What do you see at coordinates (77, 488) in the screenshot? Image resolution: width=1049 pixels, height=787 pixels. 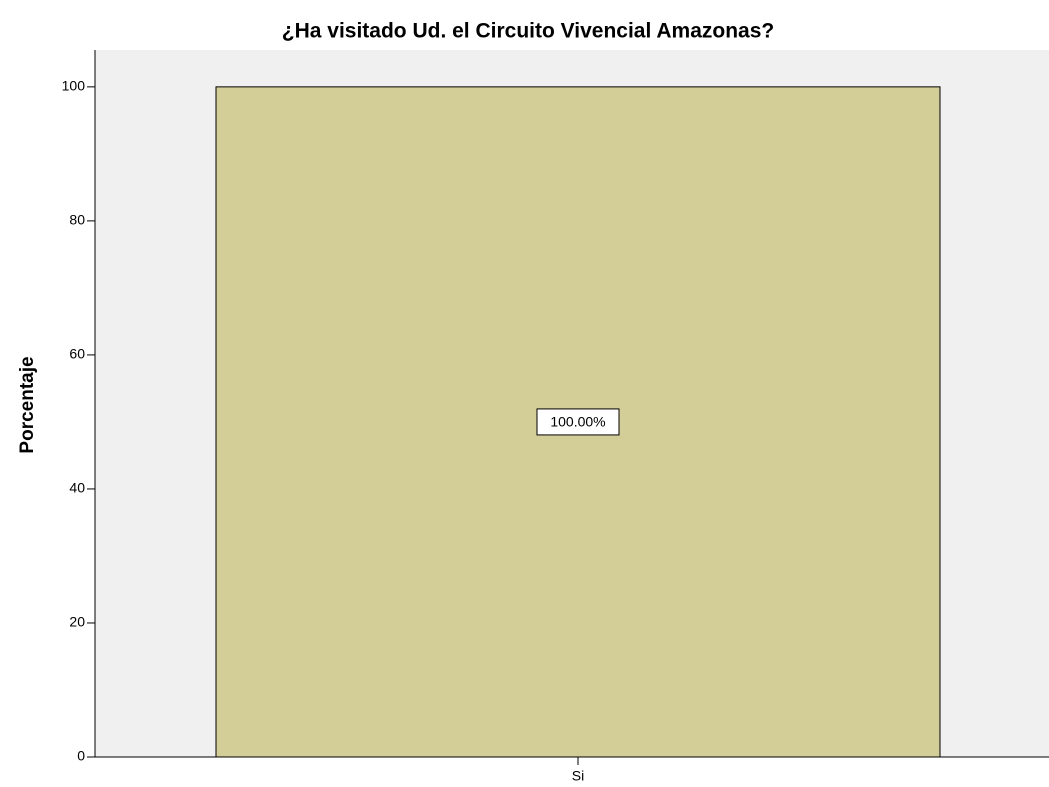 I see `y-tick-label: 40` at bounding box center [77, 488].